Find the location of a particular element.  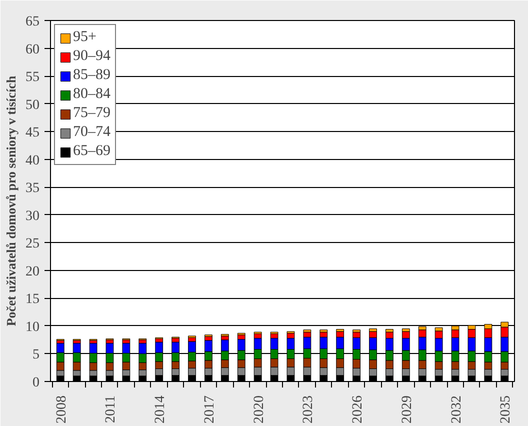

legend-label: 80–84 is located at coordinates (91, 94).